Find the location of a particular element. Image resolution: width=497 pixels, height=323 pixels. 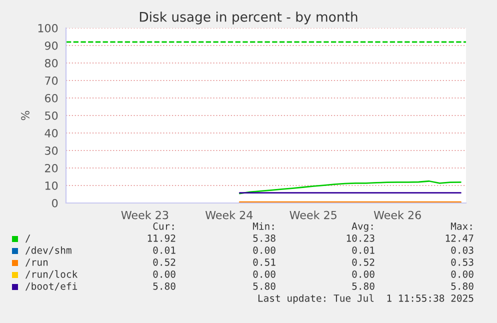

y-tick-label: 20 is located at coordinates (51, 168).